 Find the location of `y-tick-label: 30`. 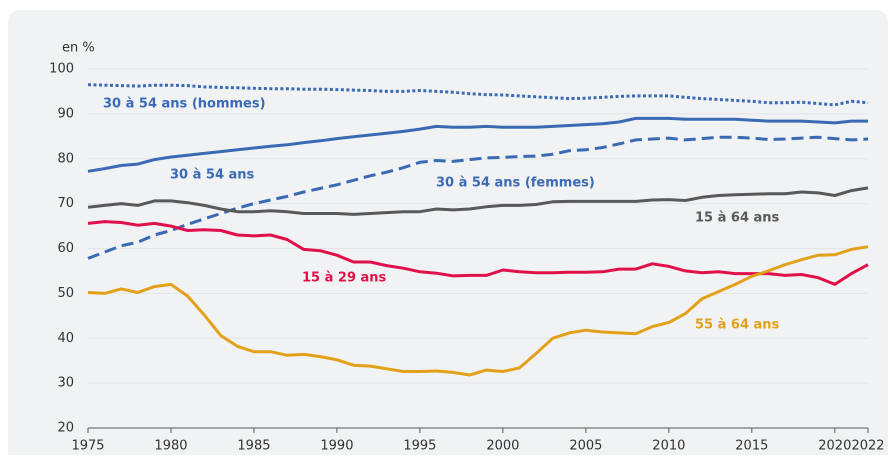

y-tick-label: 30 is located at coordinates (65, 383).